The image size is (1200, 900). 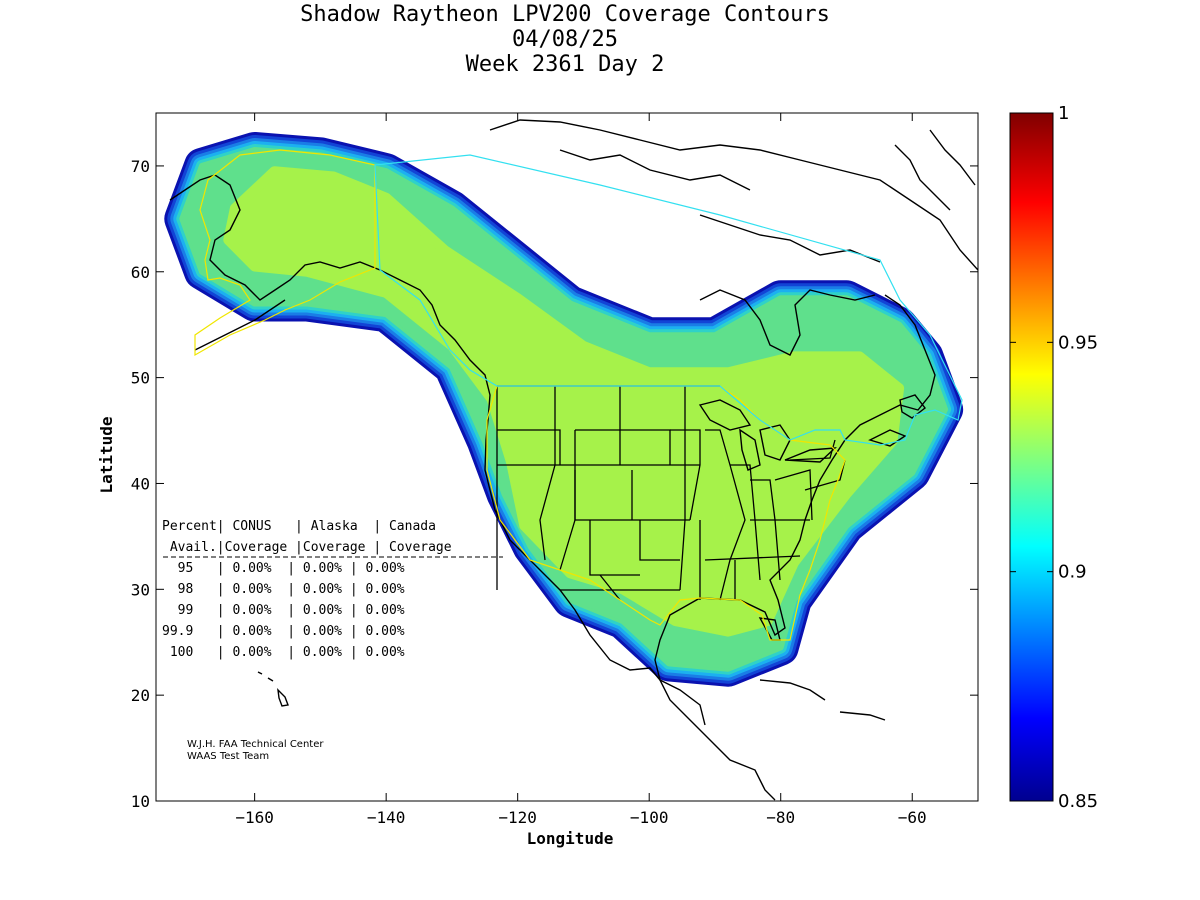 What do you see at coordinates (1063, 113) in the screenshot?
I see `colorbar-label: 1` at bounding box center [1063, 113].